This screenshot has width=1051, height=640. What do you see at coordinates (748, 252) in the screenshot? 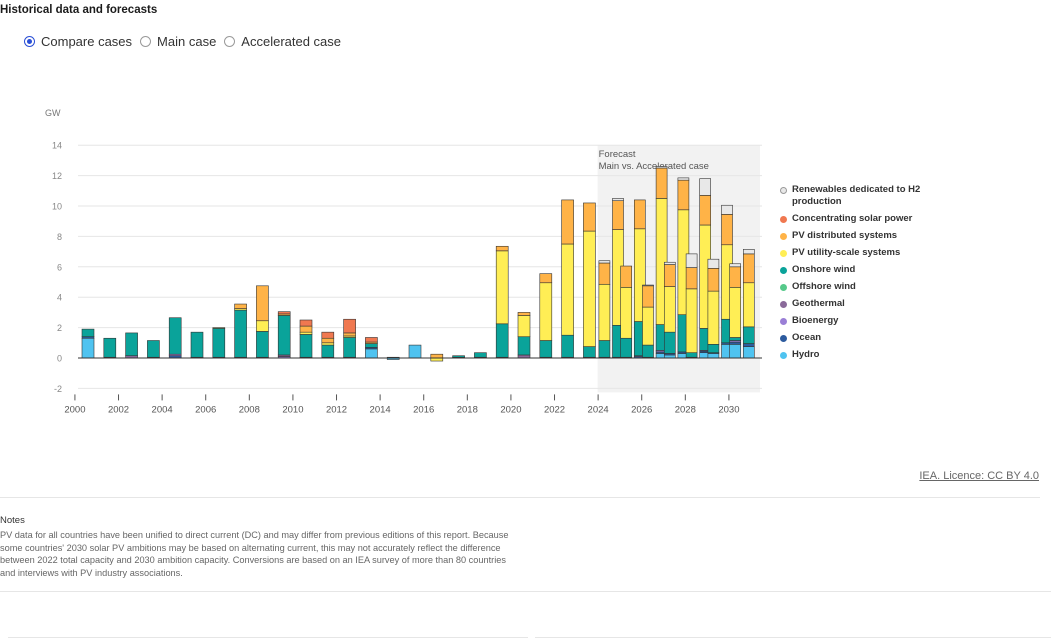
I see `bar-segment-renewables-dedicated-to-h2-production-2030-accelerated` at bounding box center [748, 252].